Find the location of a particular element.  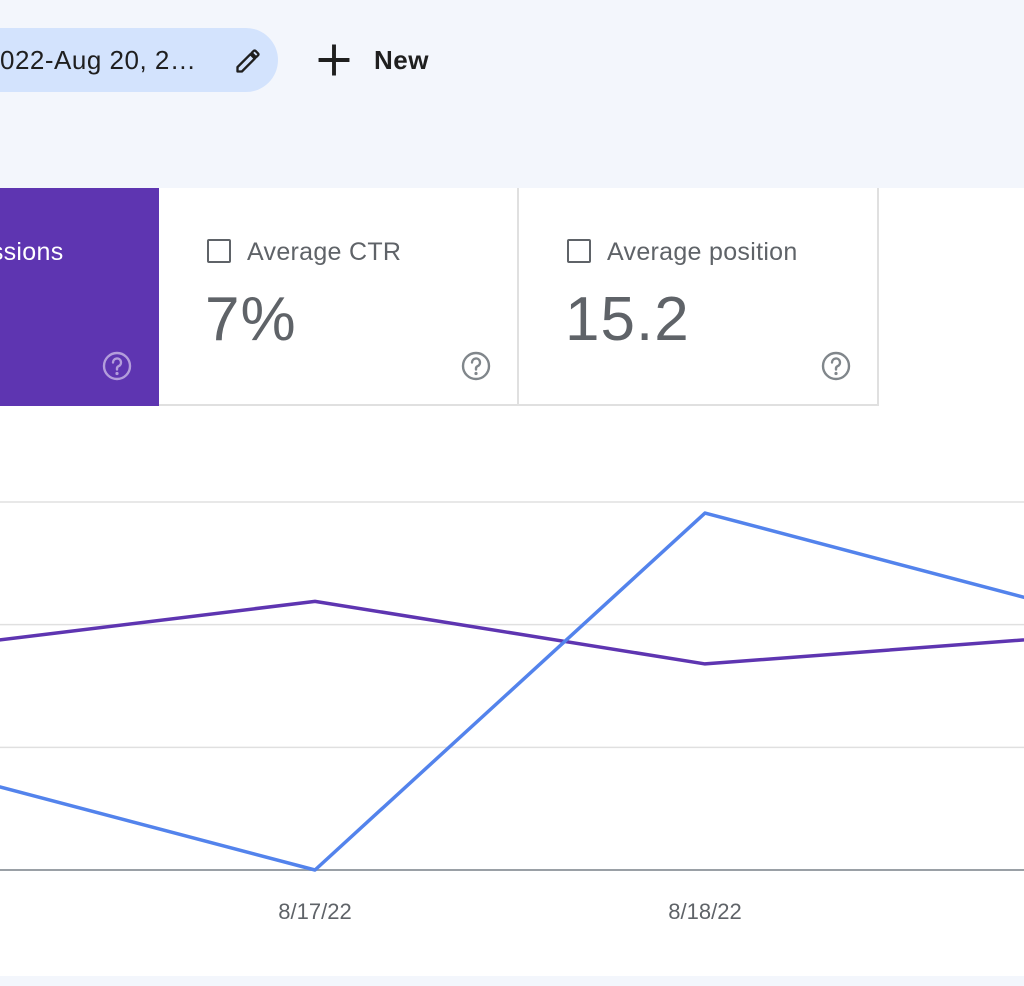

new-button-label: New is located at coordinates (401, 59).